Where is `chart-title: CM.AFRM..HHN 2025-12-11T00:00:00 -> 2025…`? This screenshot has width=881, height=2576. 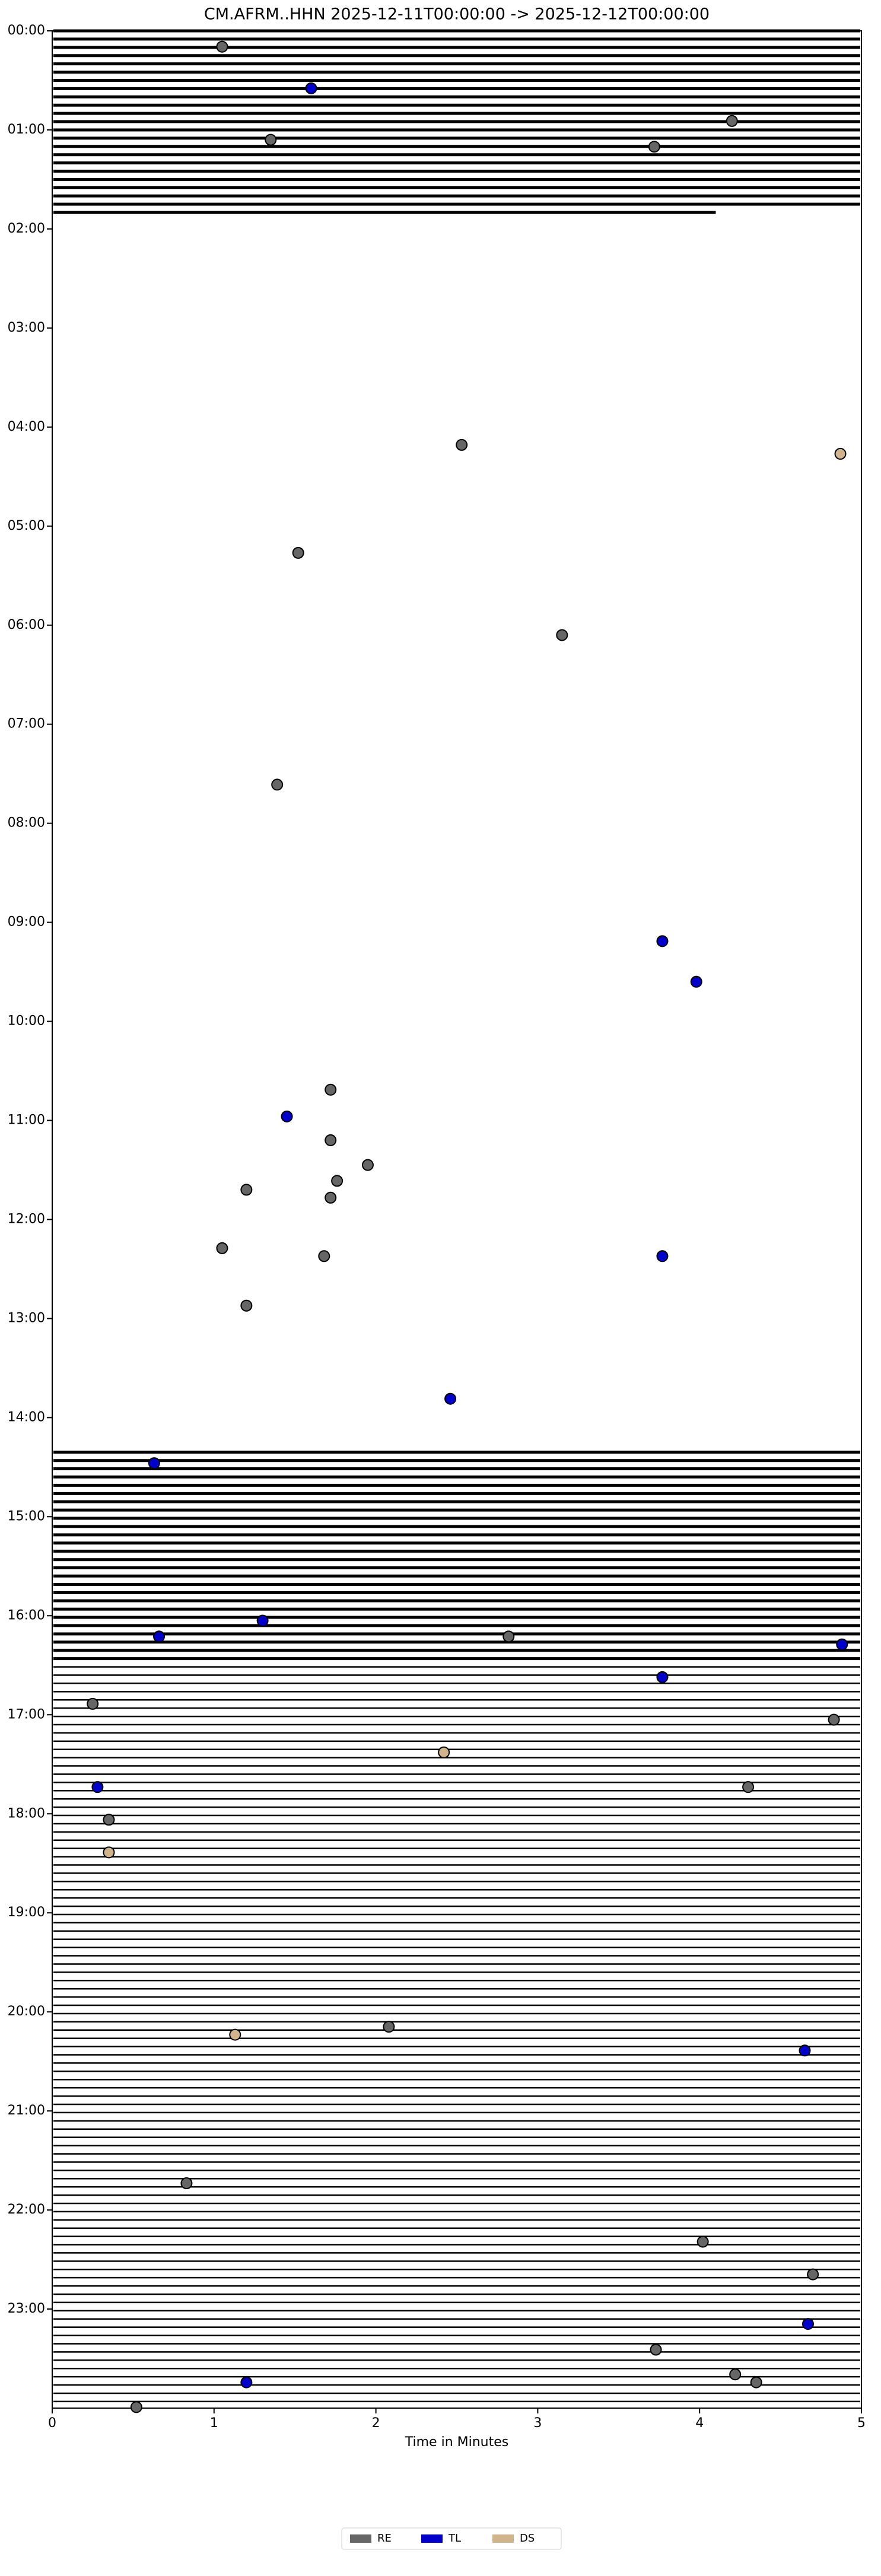 chart-title: CM.AFRM..HHN 2025-12-11T00:00:00 -> 2025… is located at coordinates (457, 14).